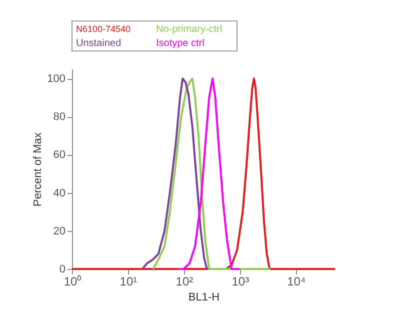 The height and width of the screenshot is (328, 400). I want to click on y-axis-title: Percent of Max, so click(38, 169).